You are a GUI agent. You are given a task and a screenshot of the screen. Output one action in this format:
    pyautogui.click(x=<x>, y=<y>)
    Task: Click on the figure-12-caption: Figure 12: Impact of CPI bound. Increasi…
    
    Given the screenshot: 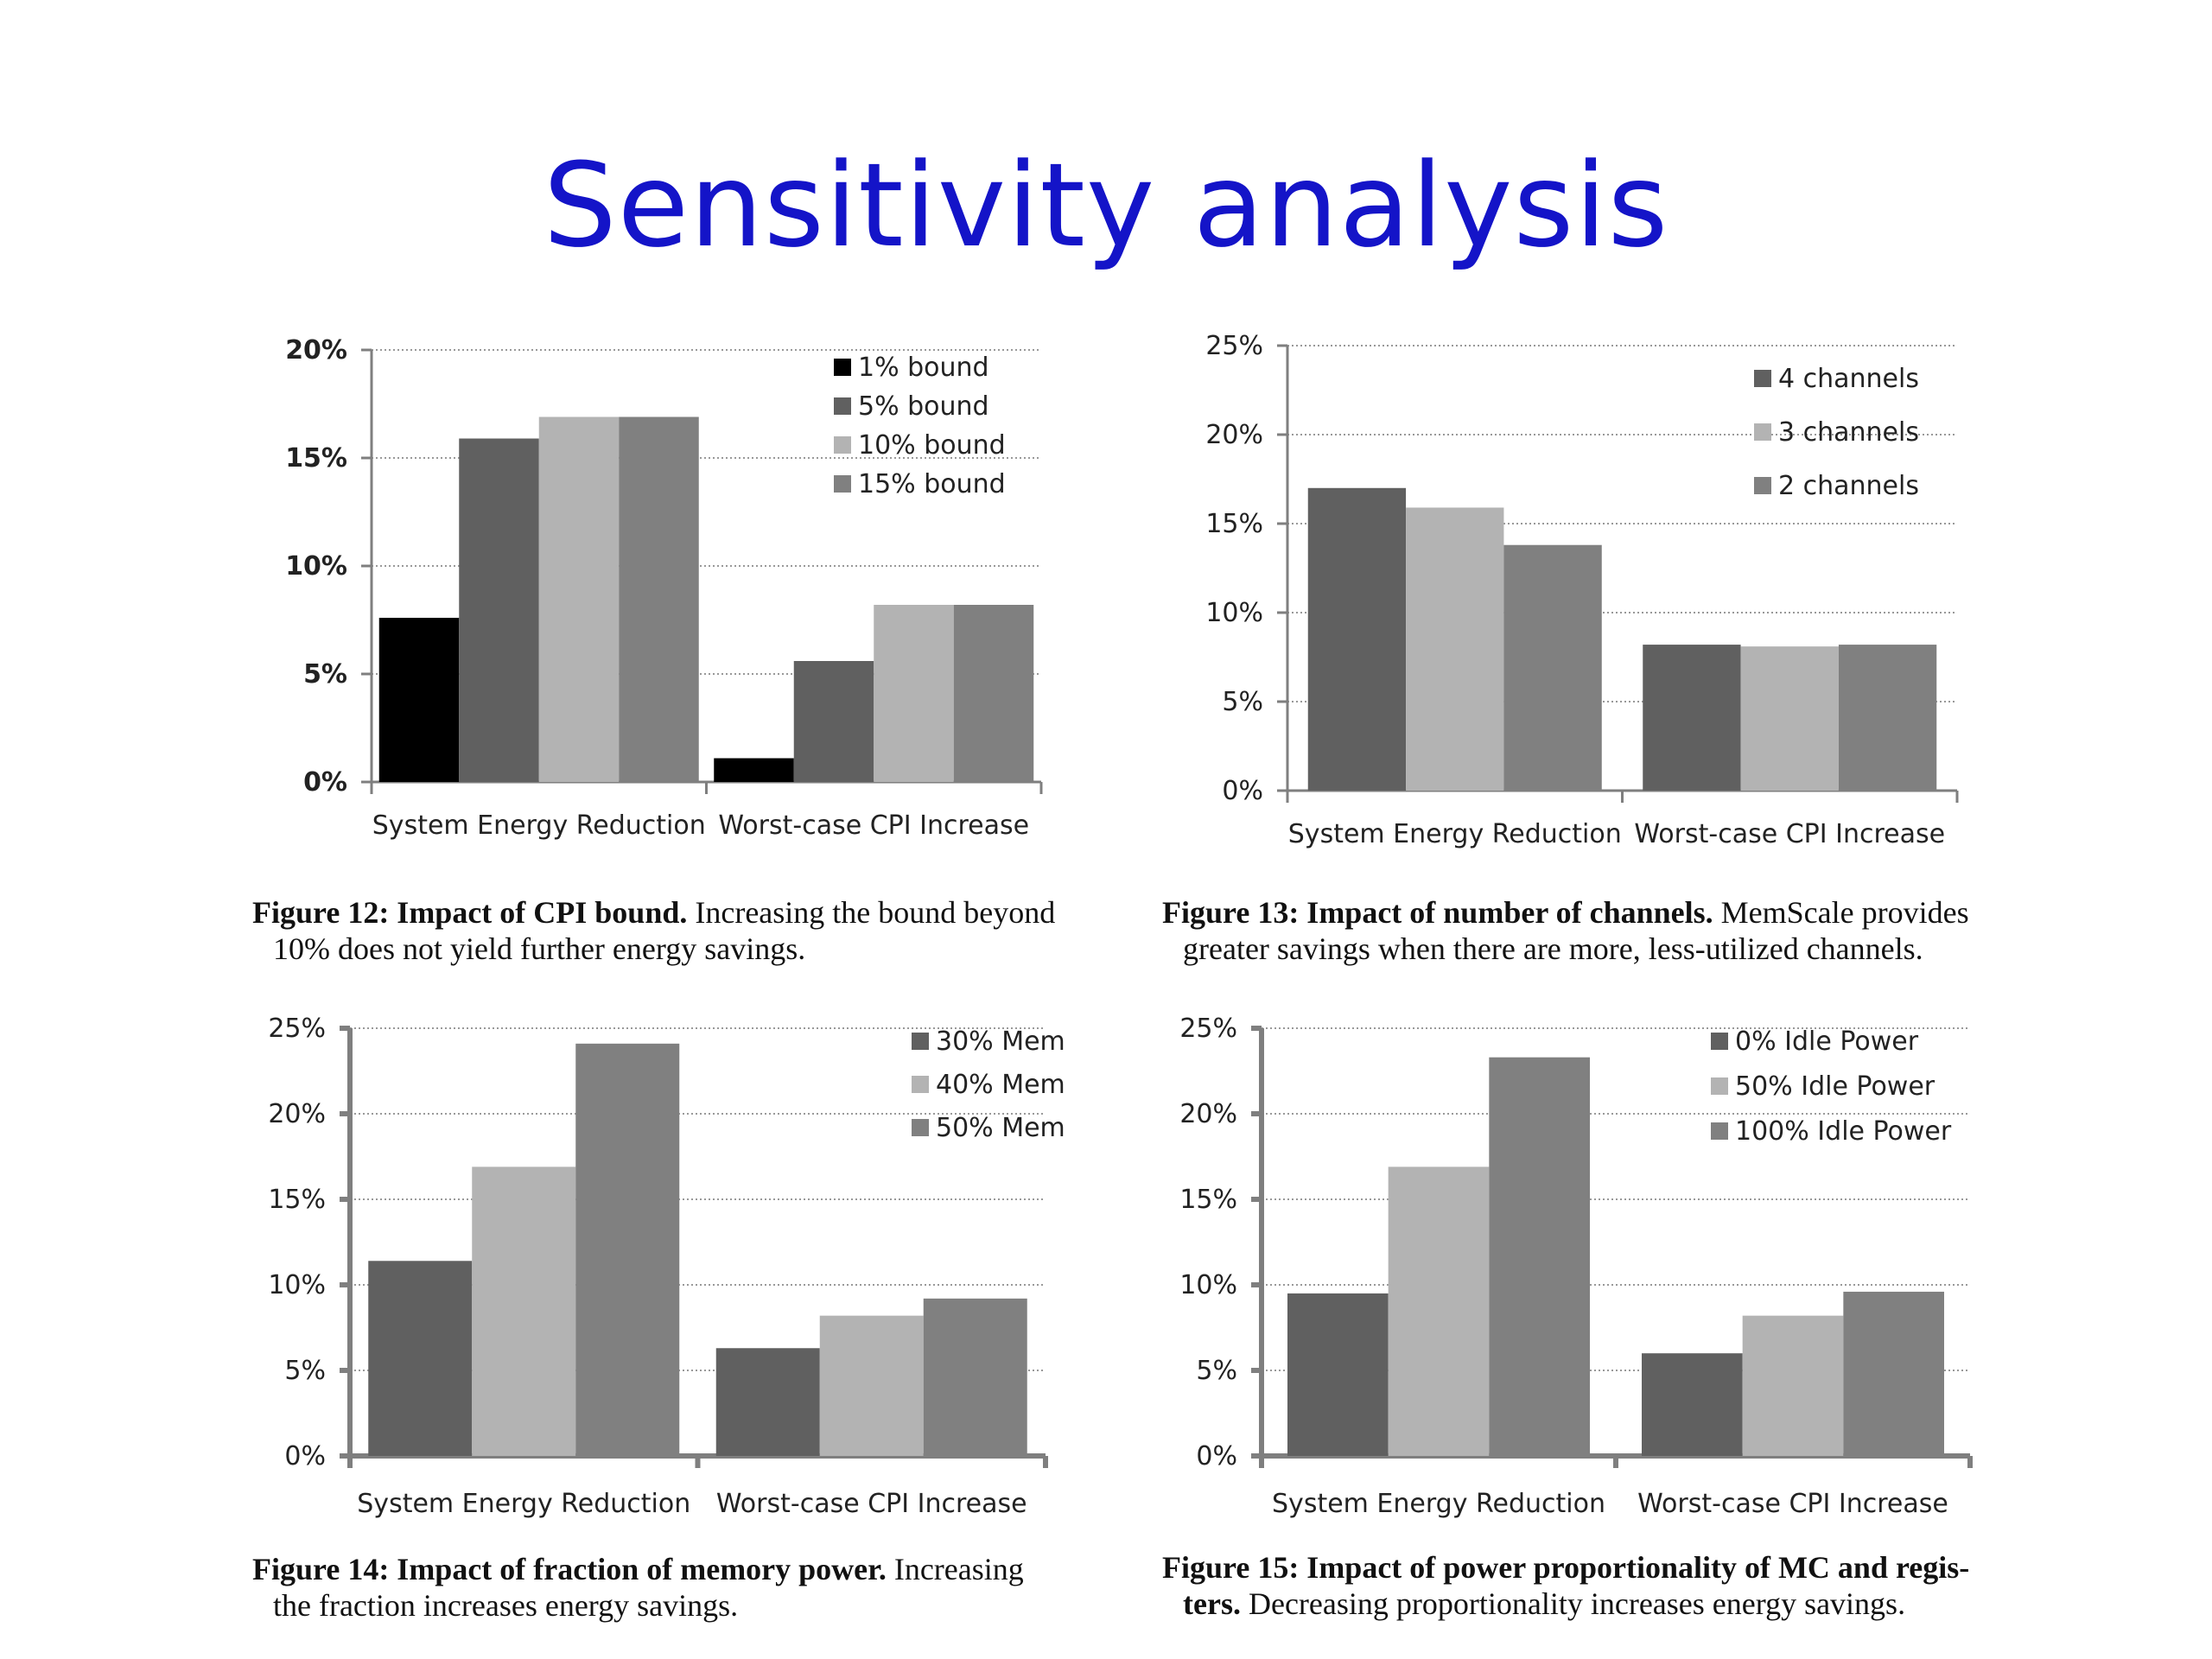 What is the action you would take?
    pyautogui.click(x=684, y=930)
    